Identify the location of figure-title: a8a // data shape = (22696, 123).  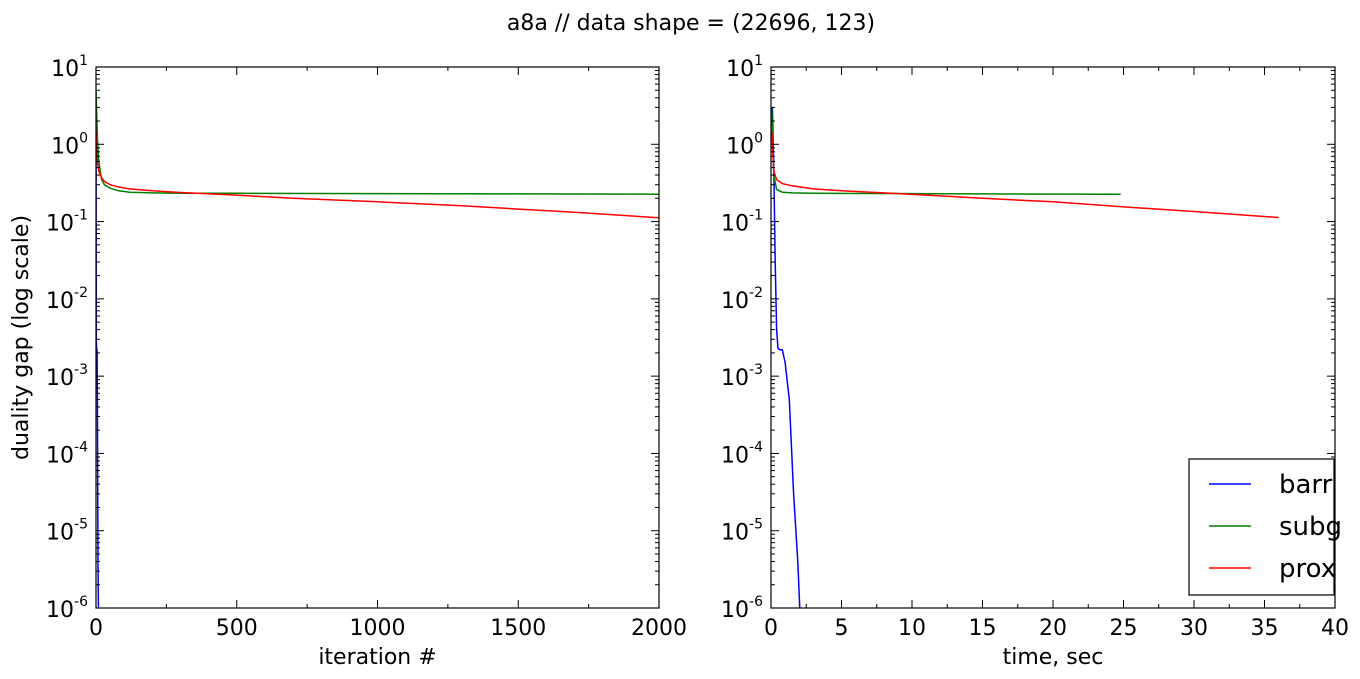
(691, 23).